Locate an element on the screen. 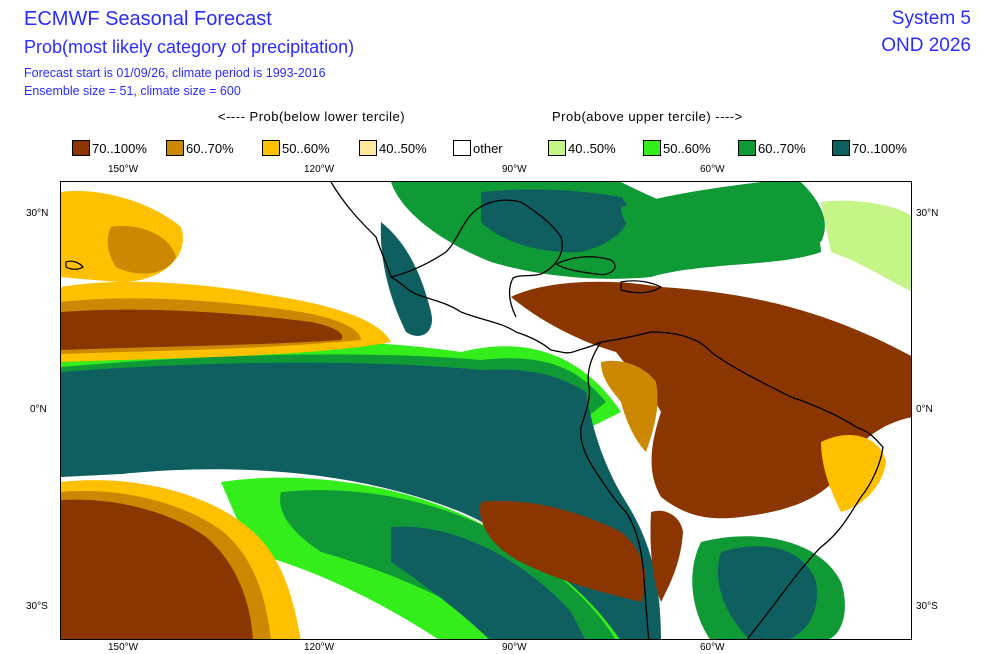 This screenshot has width=999, height=654. region-below-60-70-sa-rim is located at coordinates (629, 406).